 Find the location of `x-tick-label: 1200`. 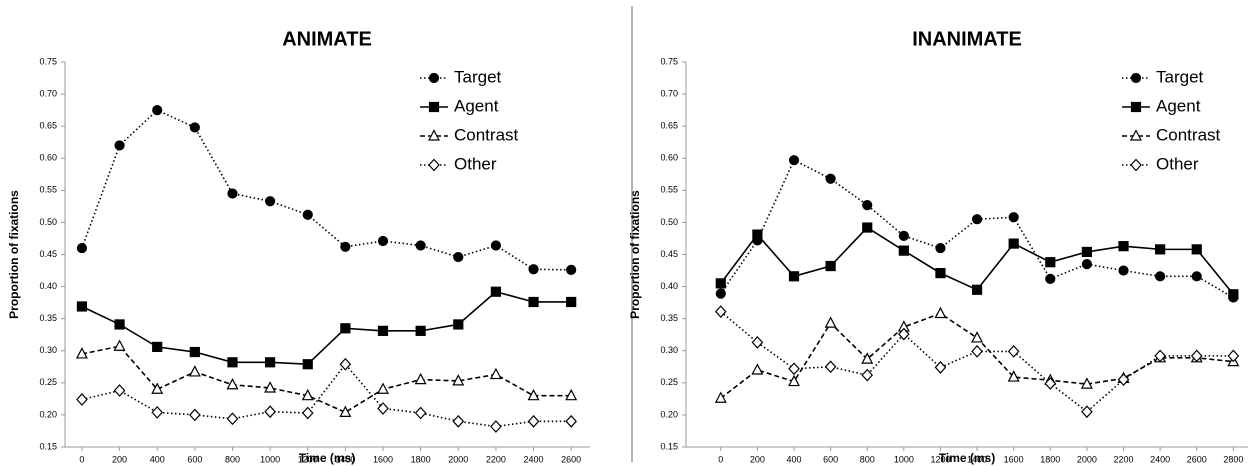

x-tick-label: 1200 is located at coordinates (308, 459).